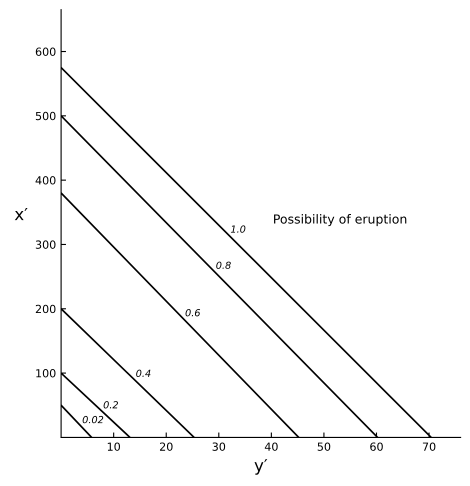  What do you see at coordinates (238, 229) in the screenshot?
I see `series-label: 1.0` at bounding box center [238, 229].